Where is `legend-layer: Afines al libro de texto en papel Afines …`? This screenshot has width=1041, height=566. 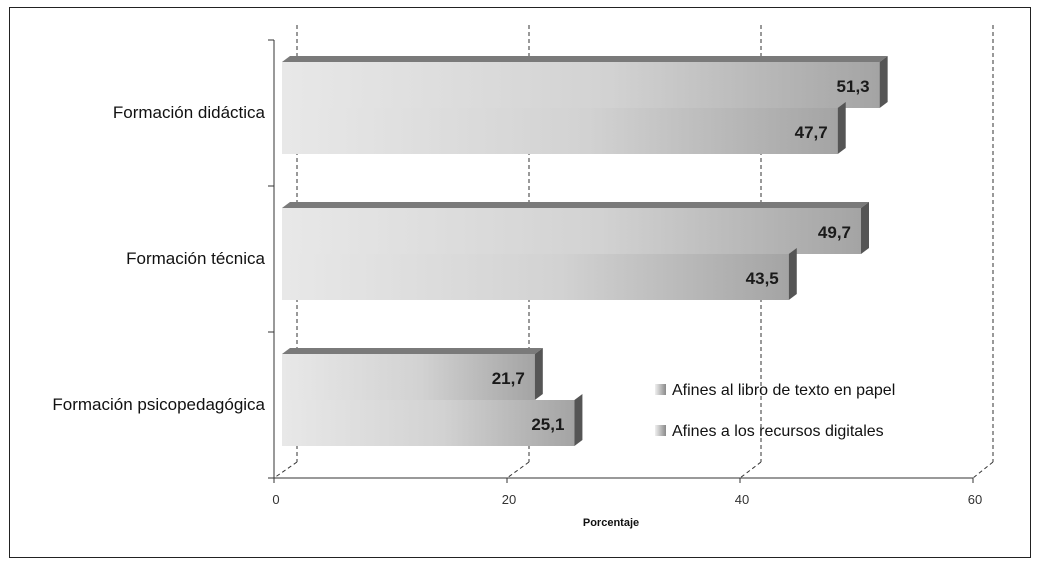 legend-layer: Afines al libro de texto en papel Afines … is located at coordinates (775, 411).